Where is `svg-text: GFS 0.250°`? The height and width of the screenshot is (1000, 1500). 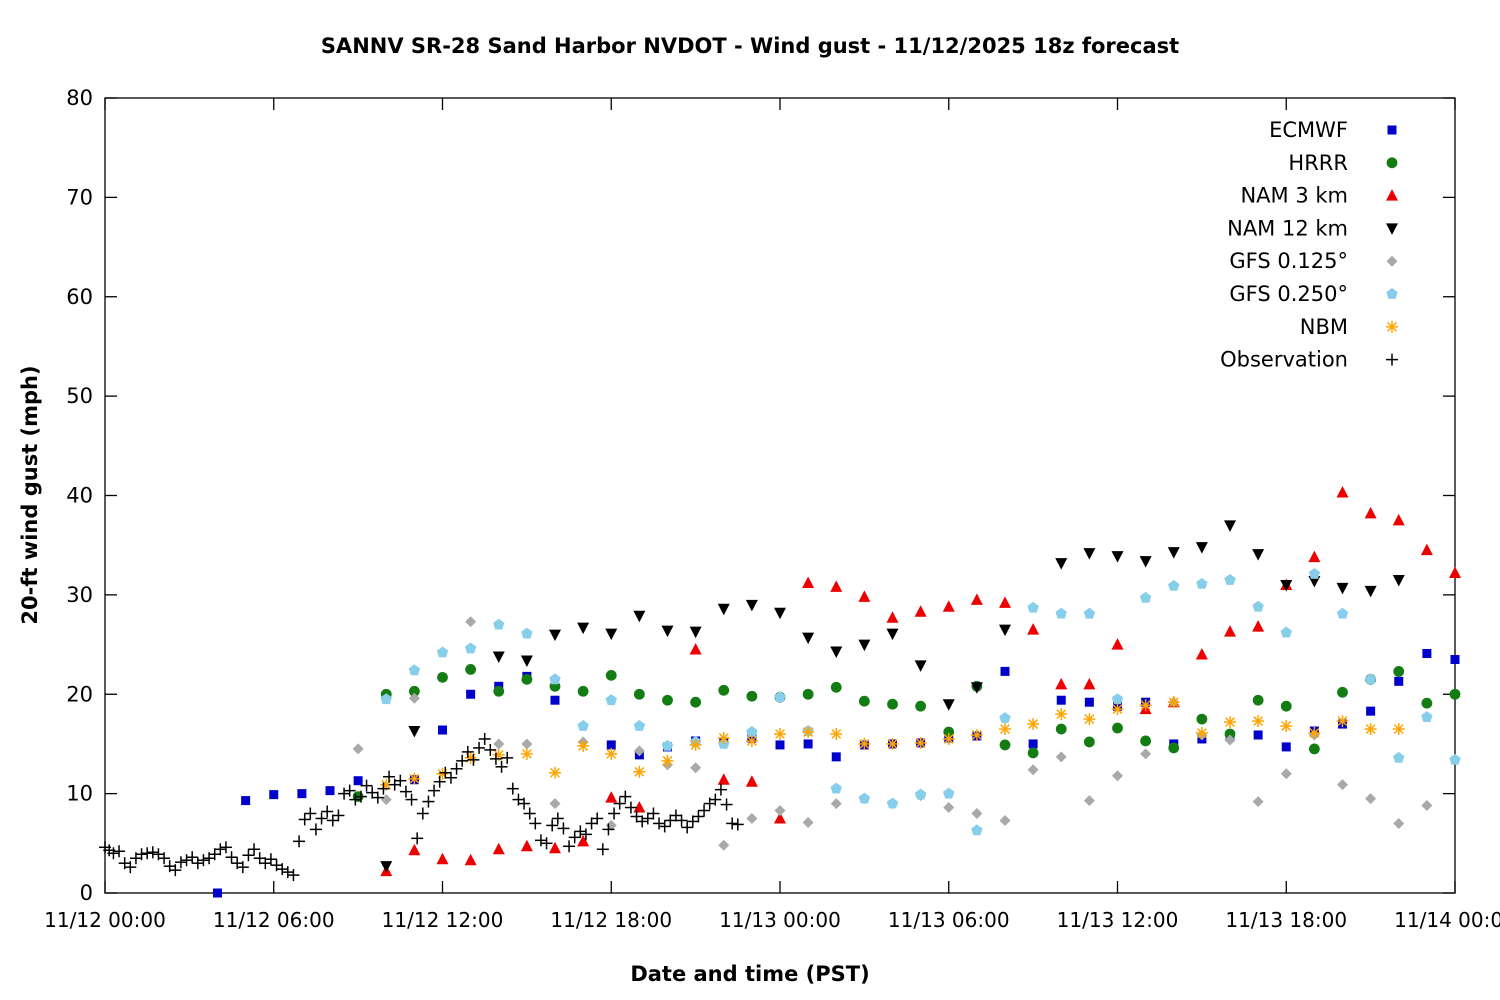
svg-text: GFS 0.250° is located at coordinates (1288, 294).